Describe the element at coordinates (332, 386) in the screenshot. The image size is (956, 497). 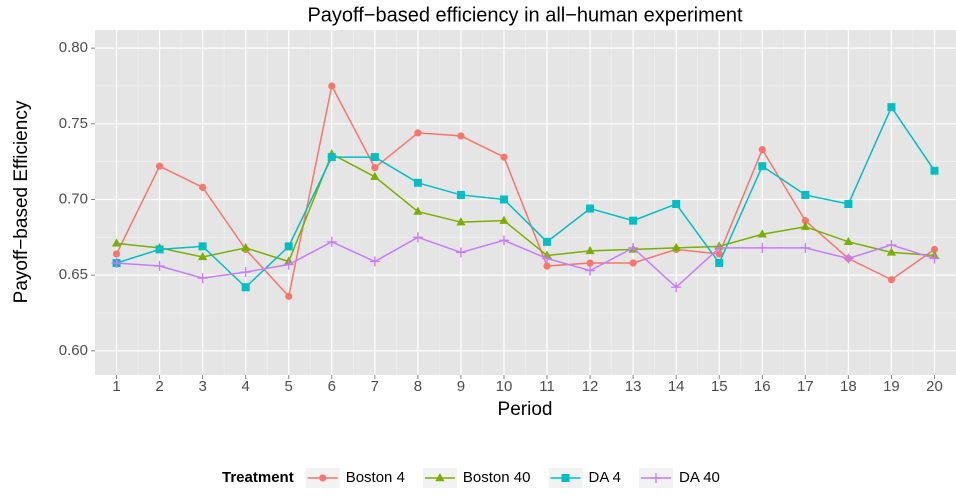
I see `x-tick-label: 6` at that location.